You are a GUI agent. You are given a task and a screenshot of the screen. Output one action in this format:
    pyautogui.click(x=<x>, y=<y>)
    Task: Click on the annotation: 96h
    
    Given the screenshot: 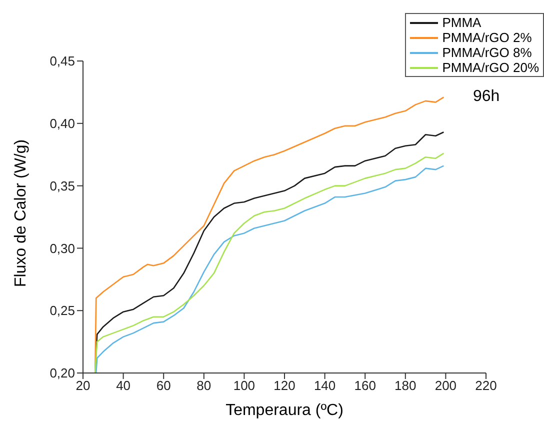 What is the action you would take?
    pyautogui.click(x=486, y=97)
    